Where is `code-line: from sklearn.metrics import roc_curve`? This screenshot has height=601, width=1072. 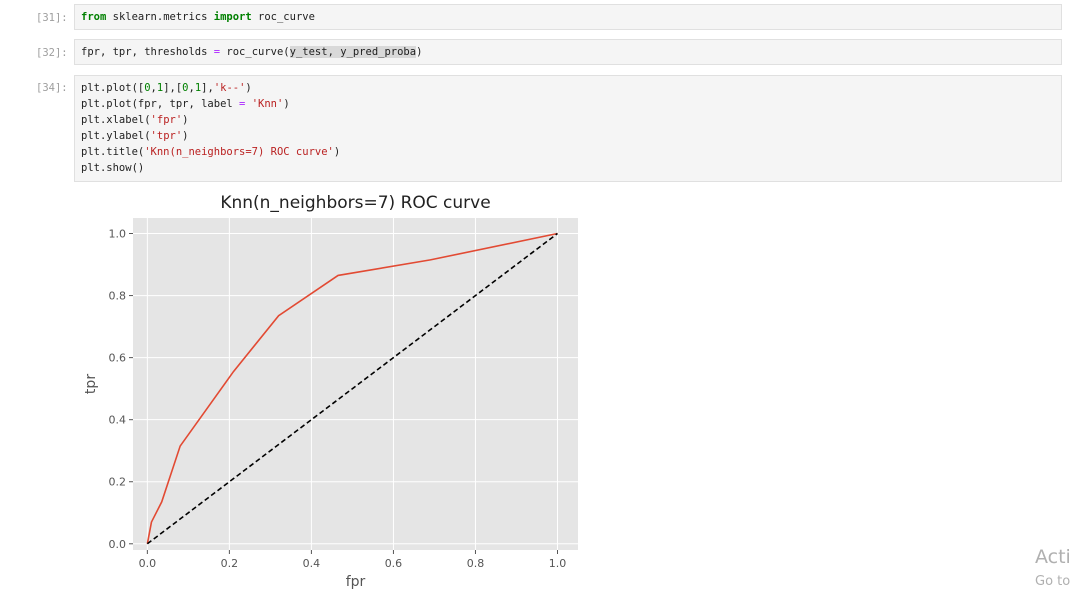 code-line: from sklearn.metrics import roc_curve is located at coordinates (568, 17).